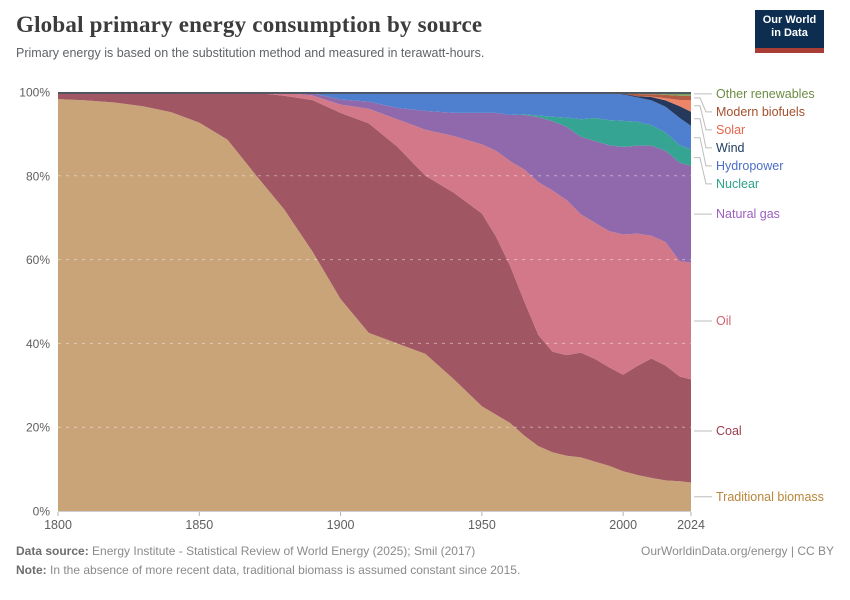 This screenshot has width=850, height=600. Describe the element at coordinates (789, 20) in the screenshot. I see `owid-logo-line1: Our World` at that location.